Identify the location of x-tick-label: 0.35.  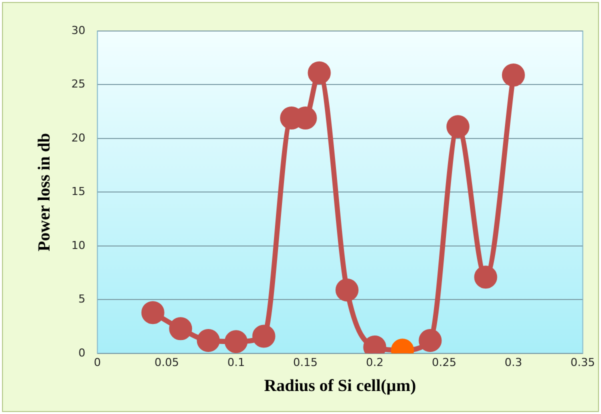
(583, 362).